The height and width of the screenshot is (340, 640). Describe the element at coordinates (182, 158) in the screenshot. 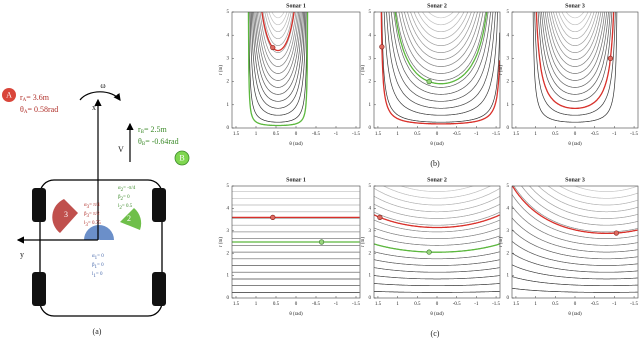

I see `point-b` at that location.